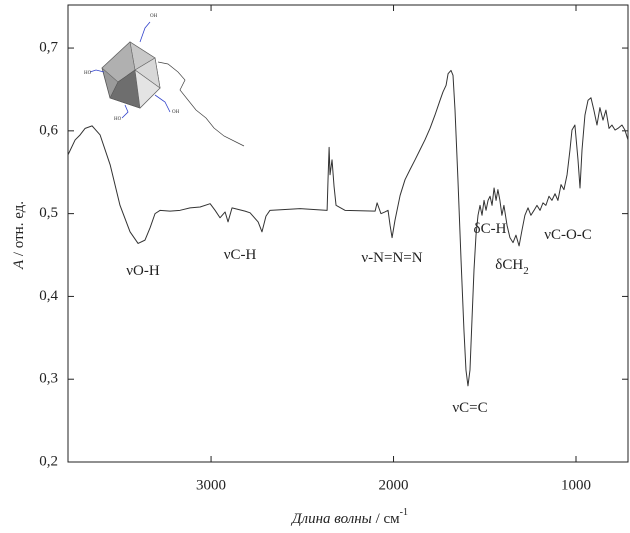  What do you see at coordinates (48, 461) in the screenshot?
I see `y-tick-label: 0,2` at bounding box center [48, 461].